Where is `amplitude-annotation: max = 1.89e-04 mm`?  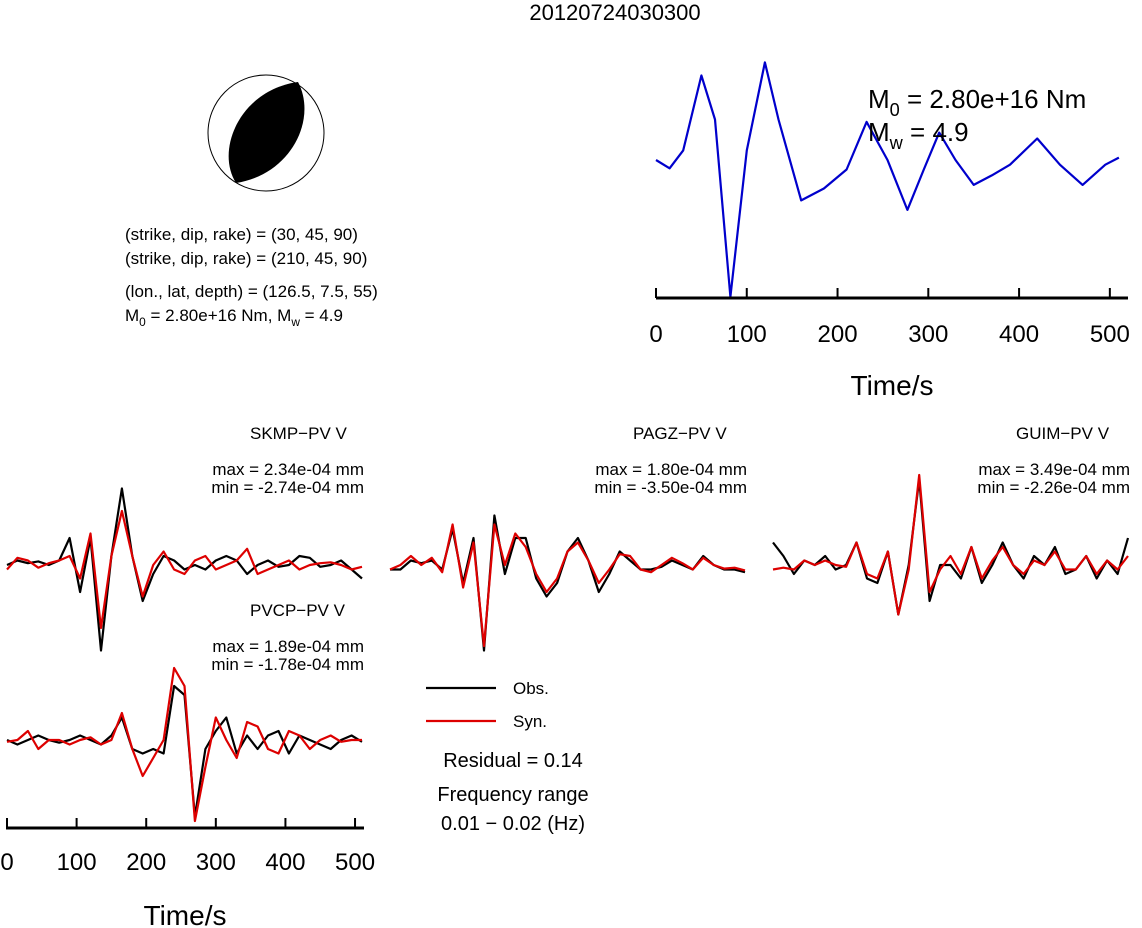
amplitude-annotation: max = 1.89e-04 mm is located at coordinates (288, 646).